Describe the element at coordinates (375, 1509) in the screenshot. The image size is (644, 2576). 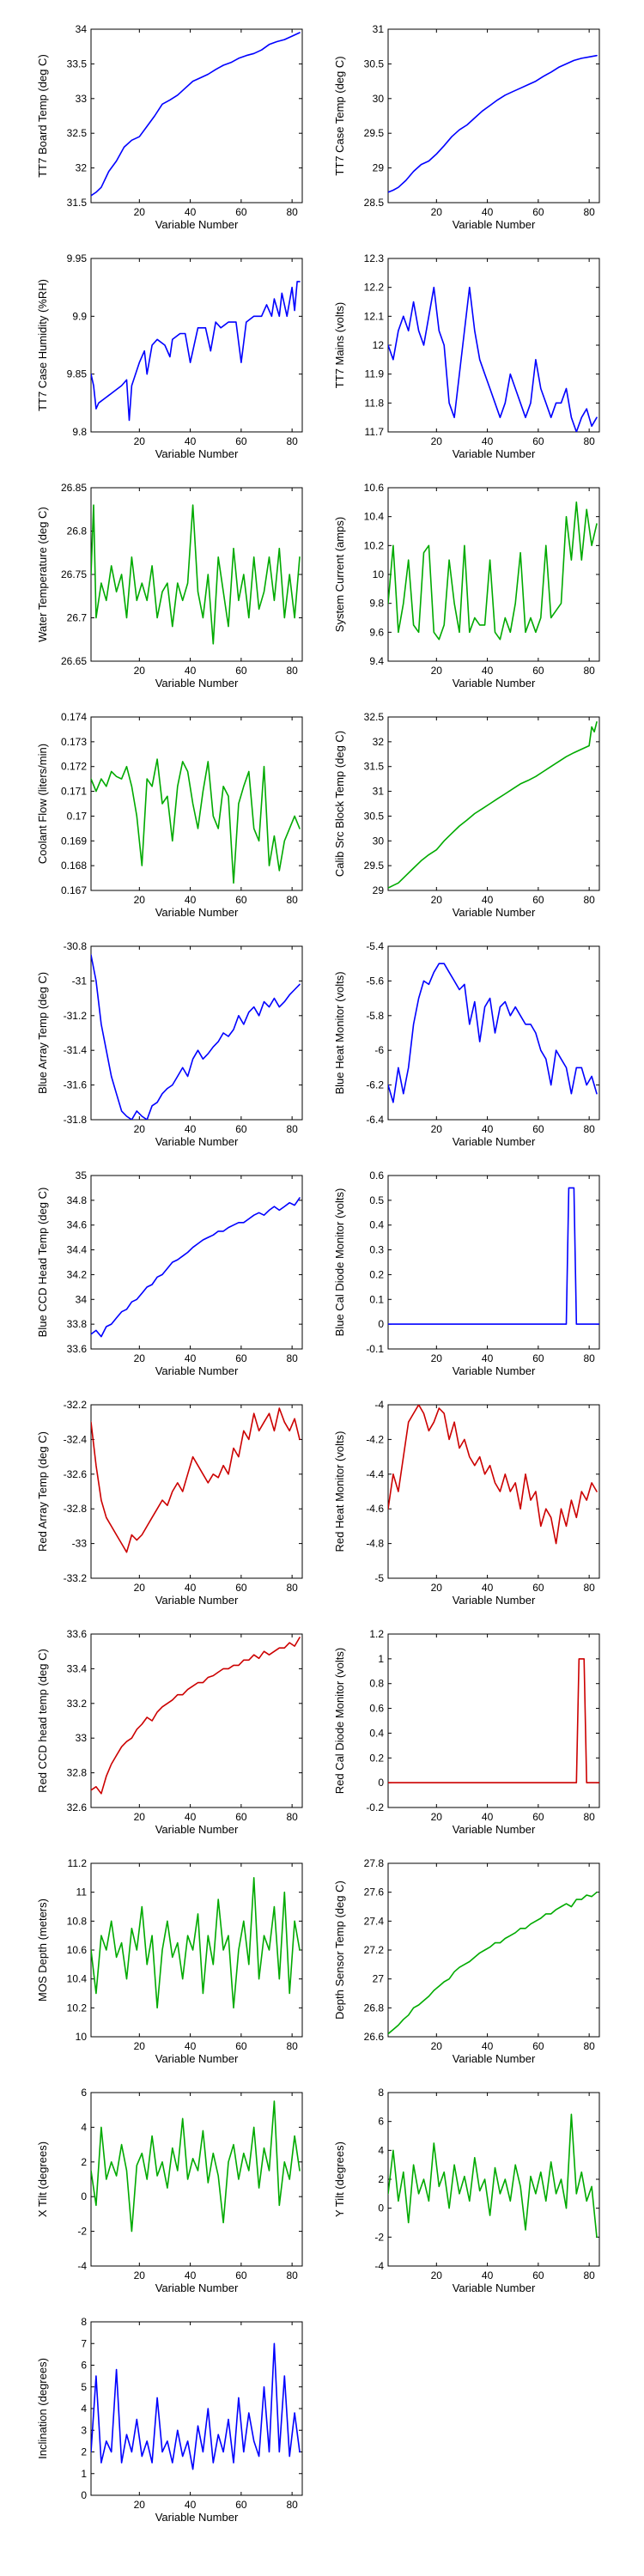
I see `y-tick-label: -4.6` at that location.